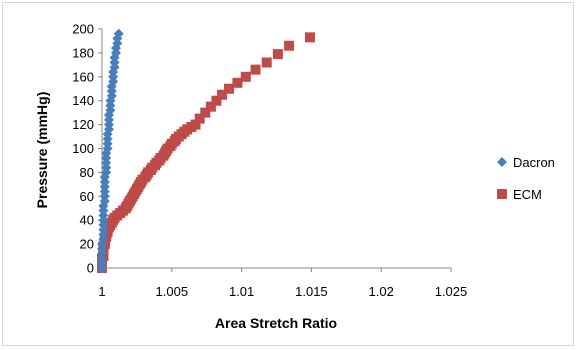  What do you see at coordinates (83, 76) in the screenshot?
I see `y-tick-label: 160` at bounding box center [83, 76].